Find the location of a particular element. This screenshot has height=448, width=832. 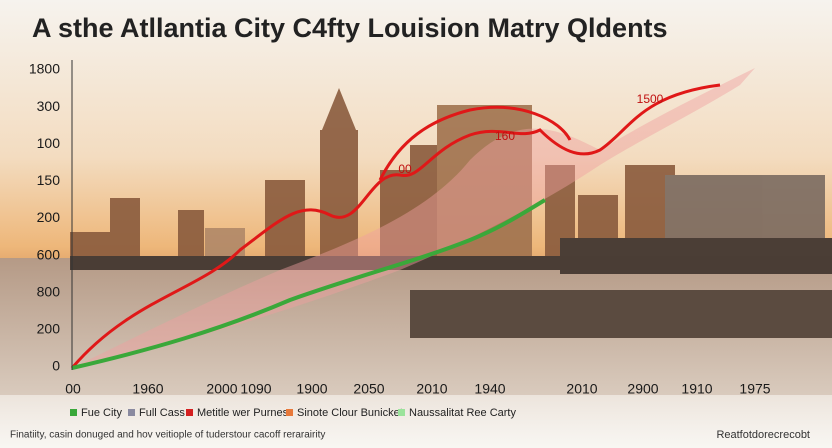

source: Reatfotdorecrecobt is located at coordinates (763, 435).